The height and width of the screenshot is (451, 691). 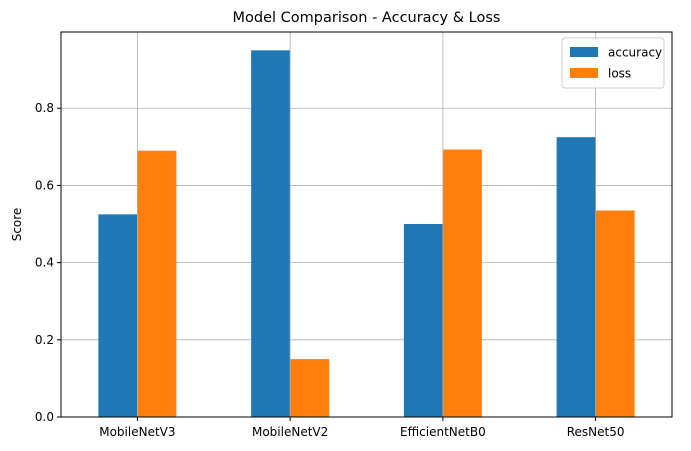 I want to click on legend-swatch-loss, so click(x=584, y=73).